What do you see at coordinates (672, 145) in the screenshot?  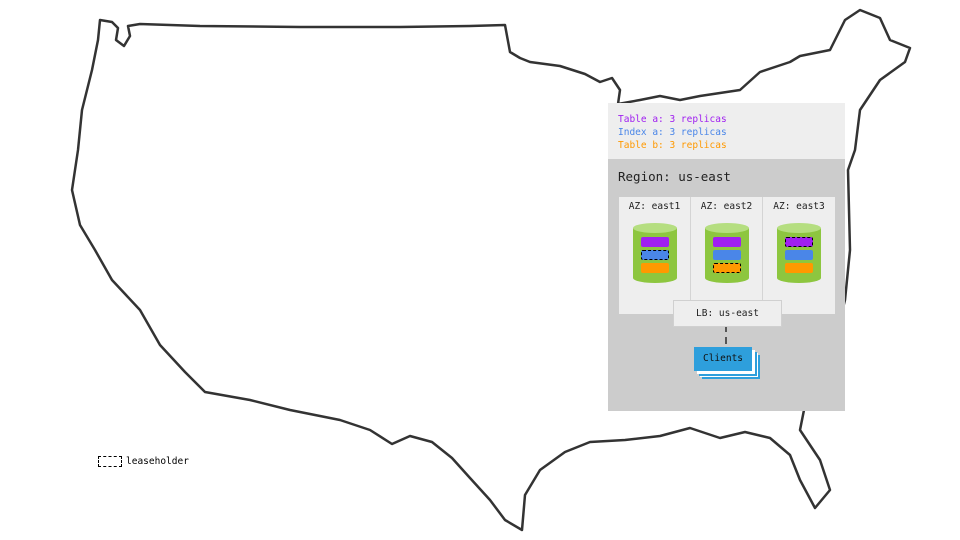 I see `legend-table-b: Table b: 3 replicas` at bounding box center [672, 145].